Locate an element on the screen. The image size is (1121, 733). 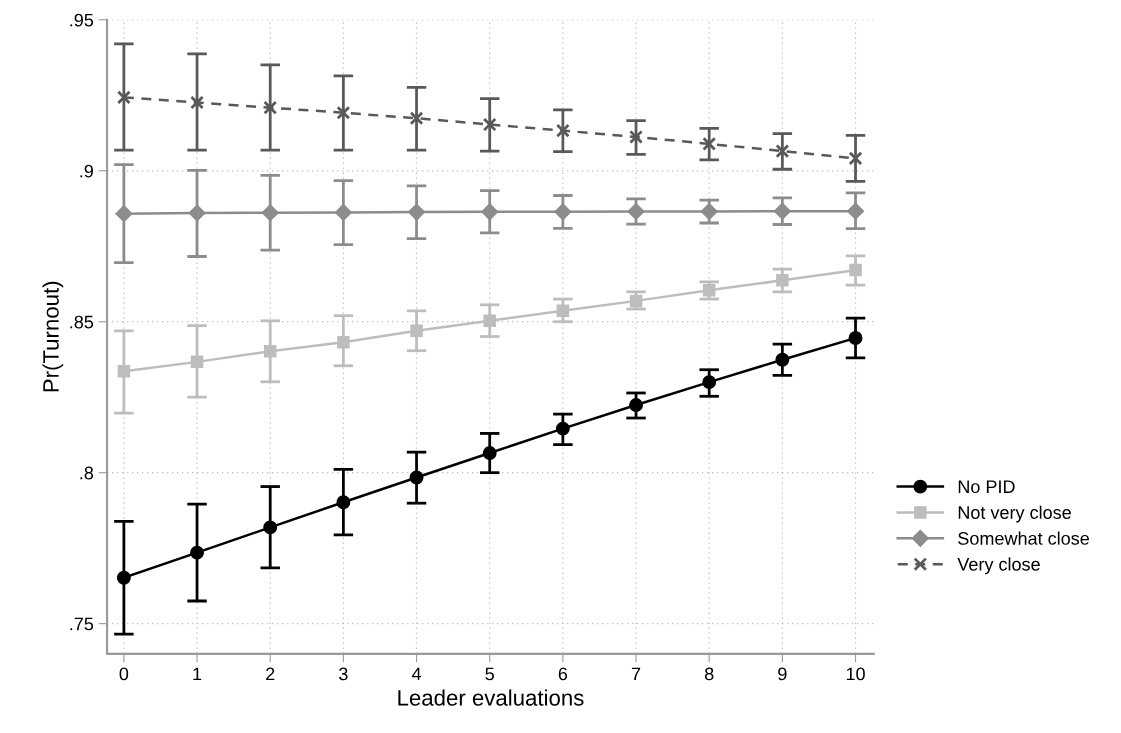
x-axis-title: Leader evaluations is located at coordinates (491, 697).